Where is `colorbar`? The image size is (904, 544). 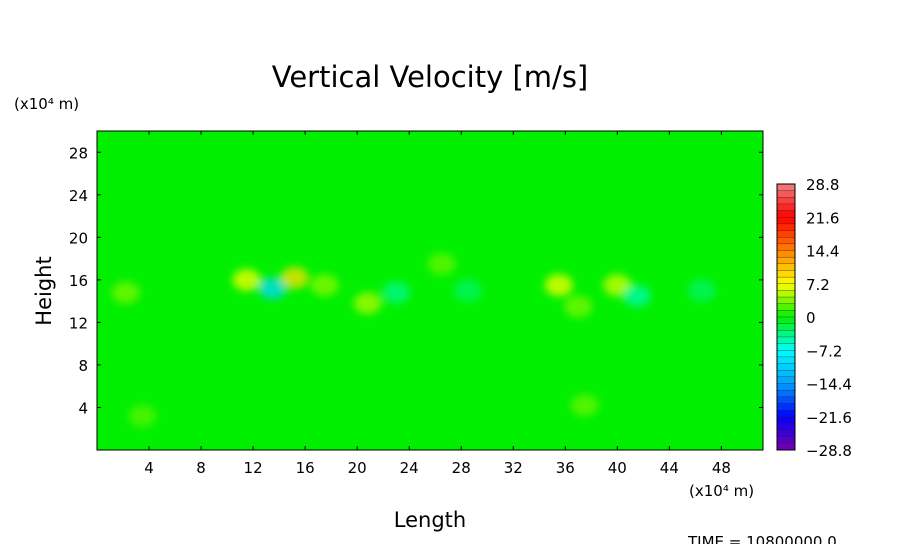 colorbar is located at coordinates (786, 317).